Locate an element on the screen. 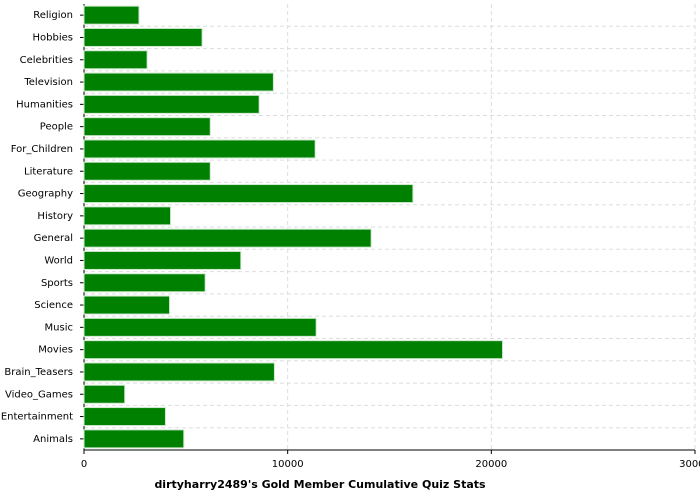 The width and height of the screenshot is (700, 500). x-tick-label: 0 is located at coordinates (84, 464).